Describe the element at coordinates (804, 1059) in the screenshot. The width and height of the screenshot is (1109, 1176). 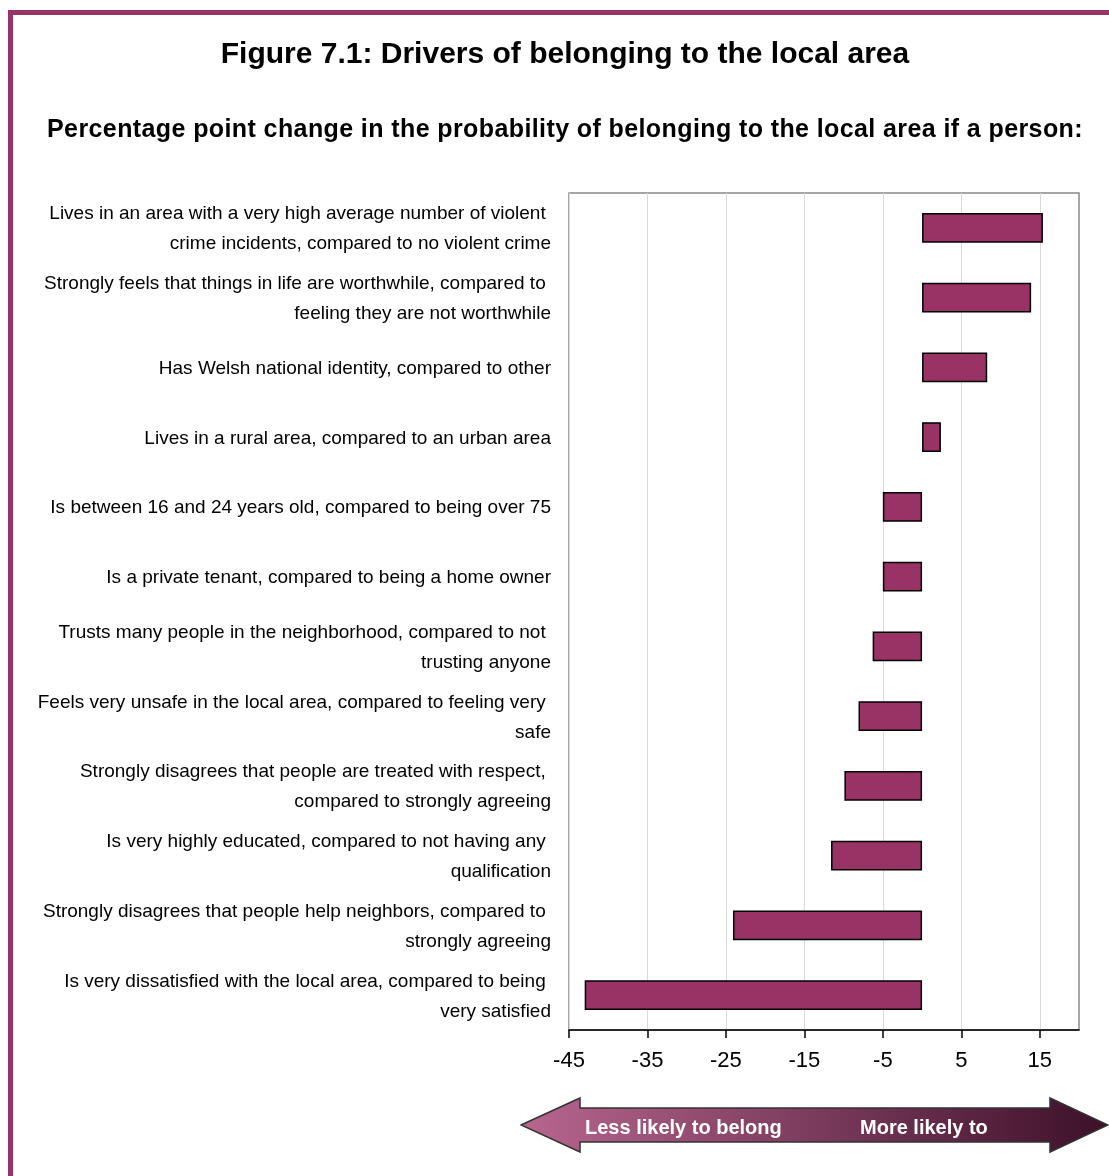
I see `x-tick-label: -15` at that location.